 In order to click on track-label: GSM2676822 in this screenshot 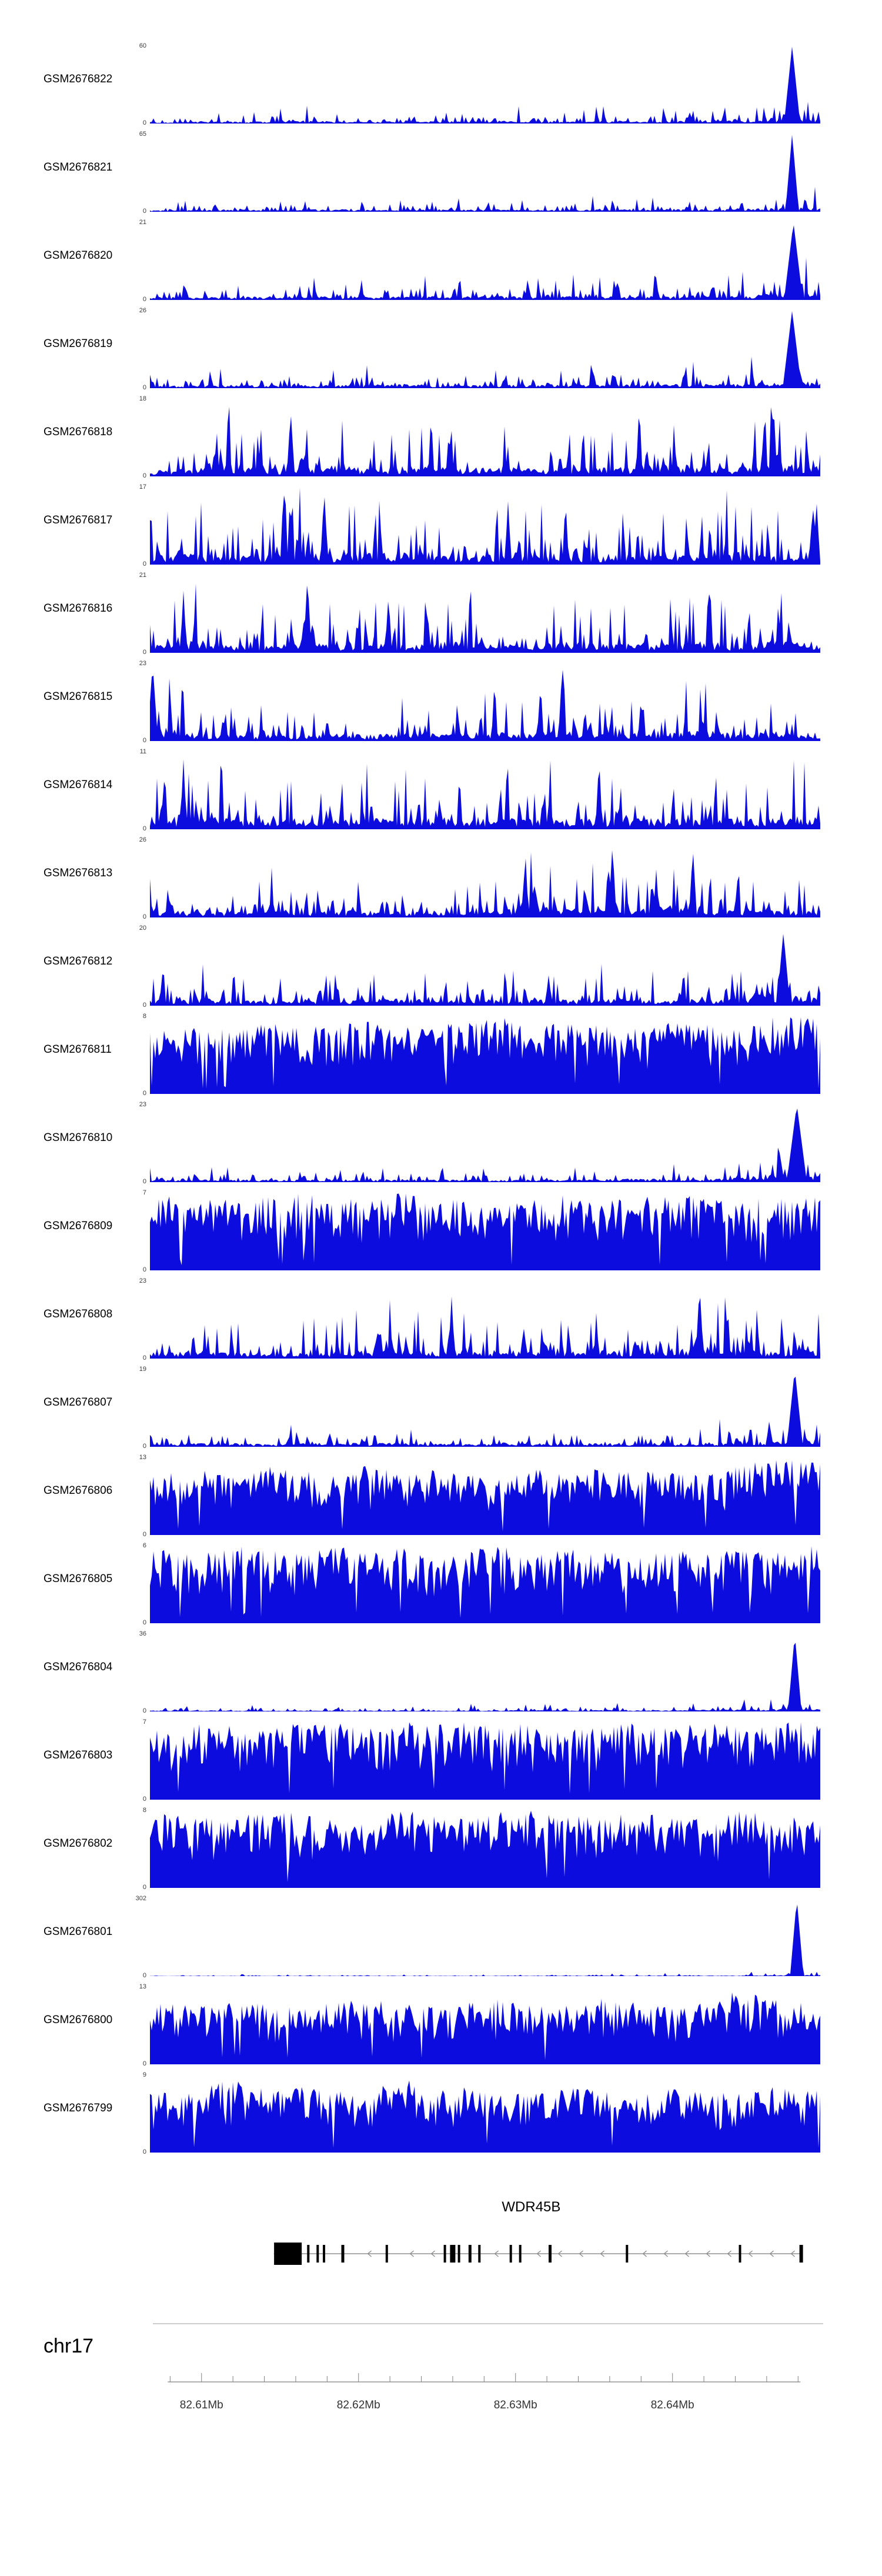, I will do `click(78, 79)`.